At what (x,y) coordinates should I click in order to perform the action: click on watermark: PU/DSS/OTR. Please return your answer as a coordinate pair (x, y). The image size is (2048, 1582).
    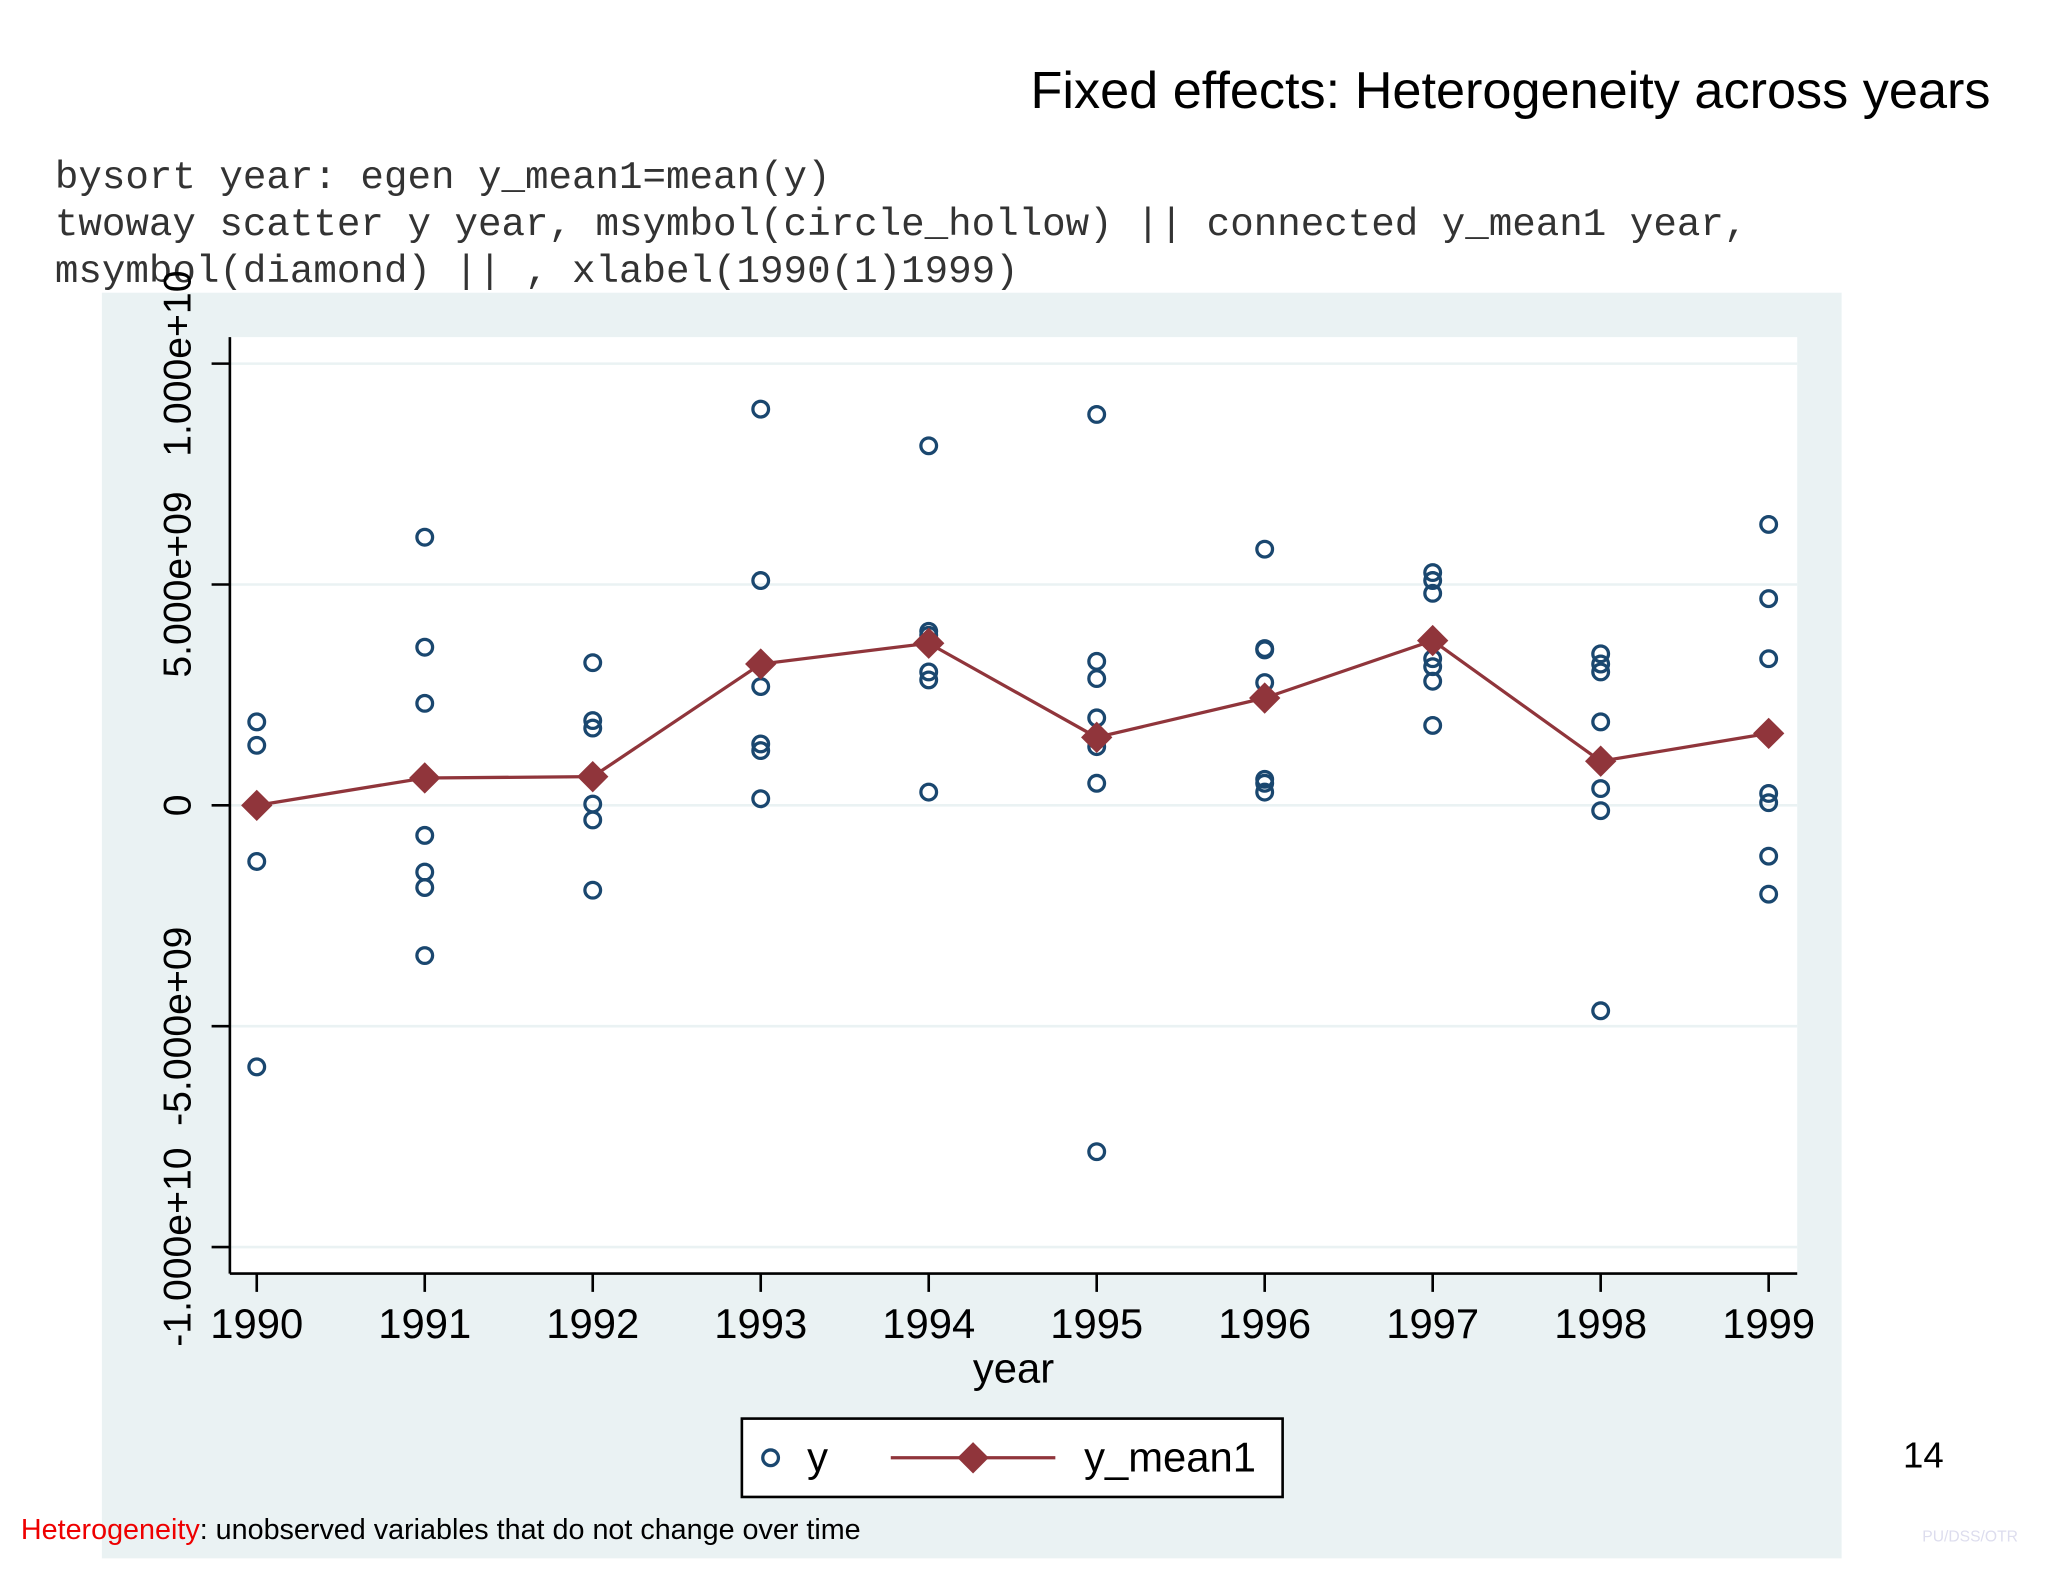
    Looking at the image, I should click on (1970, 1537).